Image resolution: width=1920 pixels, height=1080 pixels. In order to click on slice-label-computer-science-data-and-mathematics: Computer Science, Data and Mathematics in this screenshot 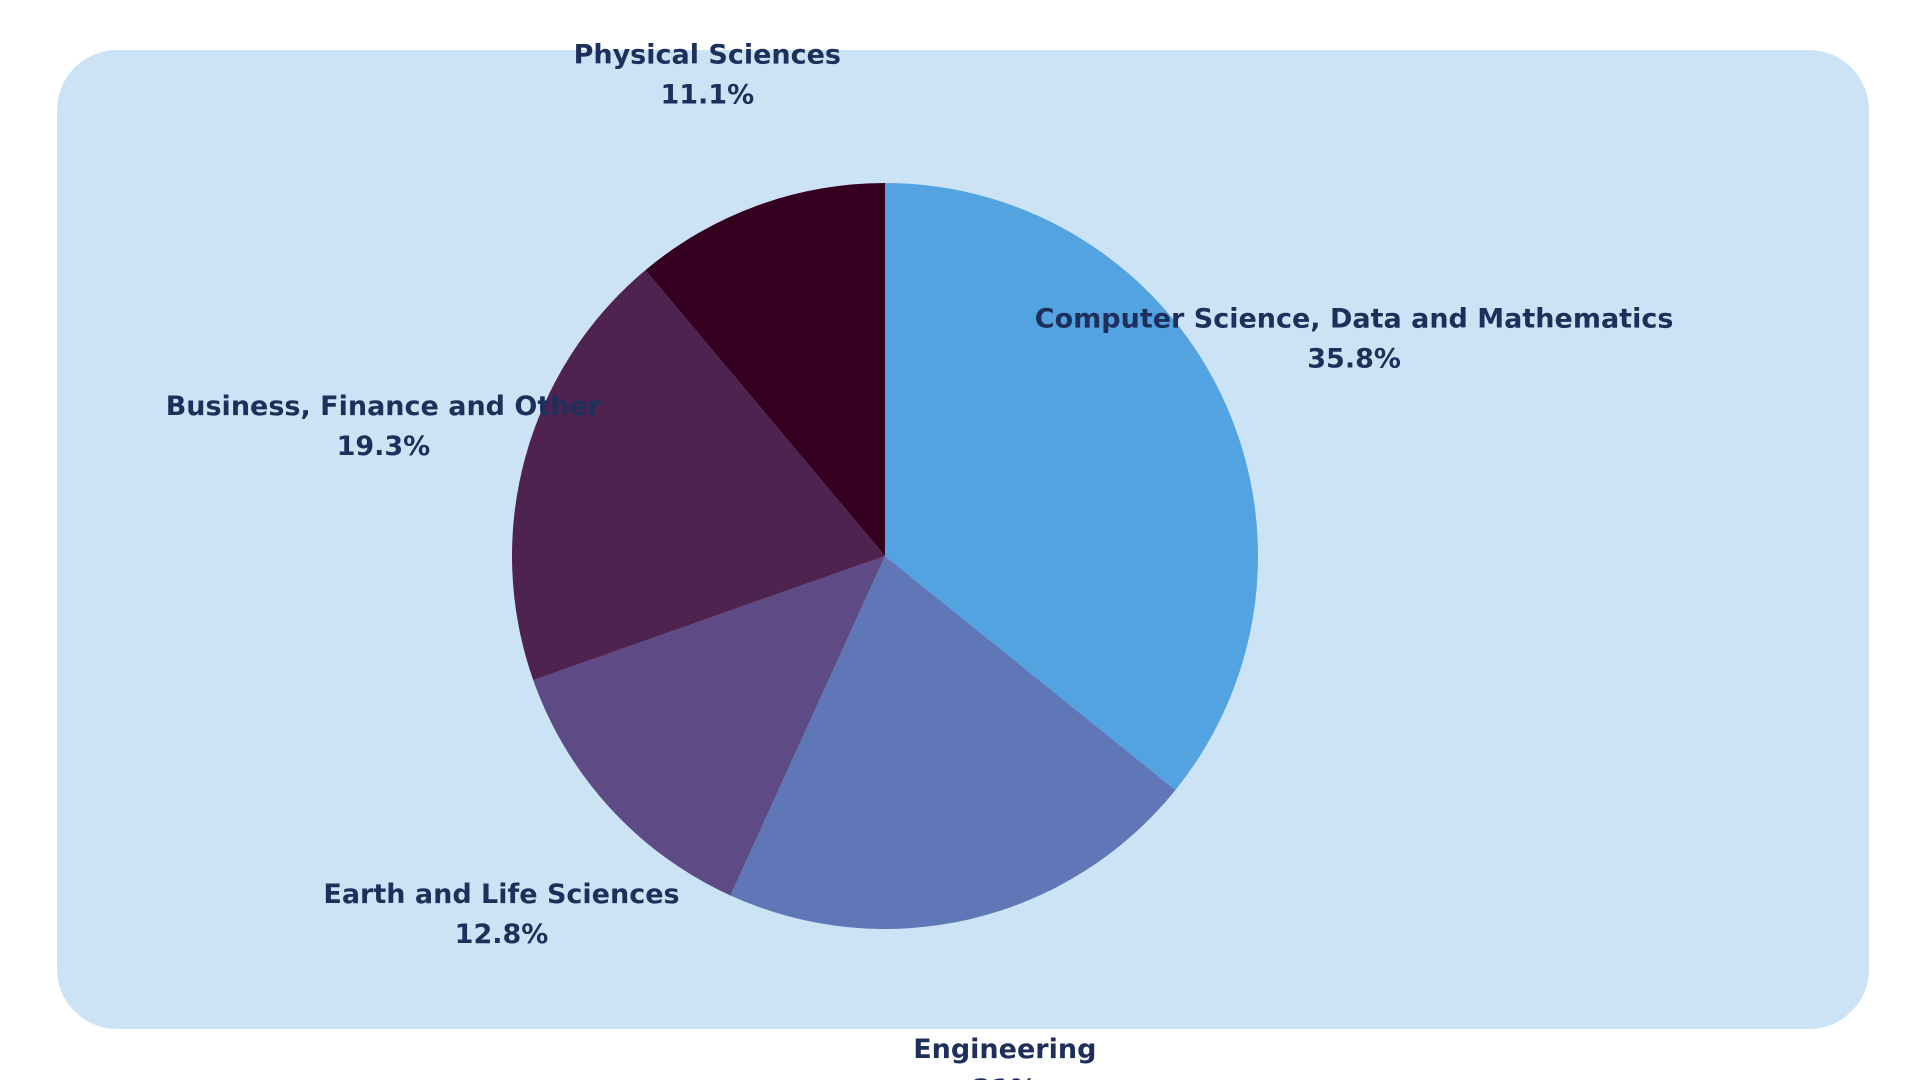, I will do `click(1354, 319)`.